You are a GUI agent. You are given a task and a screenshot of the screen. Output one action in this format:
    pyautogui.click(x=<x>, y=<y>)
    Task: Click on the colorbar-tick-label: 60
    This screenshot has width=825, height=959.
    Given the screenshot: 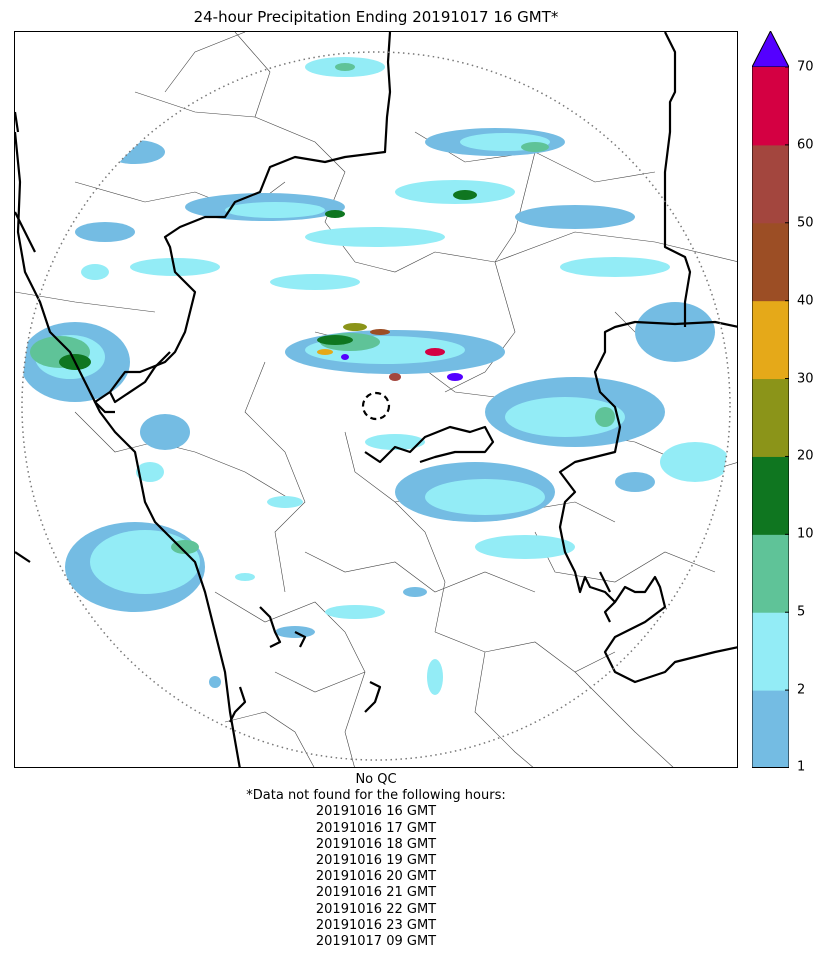 What is the action you would take?
    pyautogui.click(x=805, y=145)
    